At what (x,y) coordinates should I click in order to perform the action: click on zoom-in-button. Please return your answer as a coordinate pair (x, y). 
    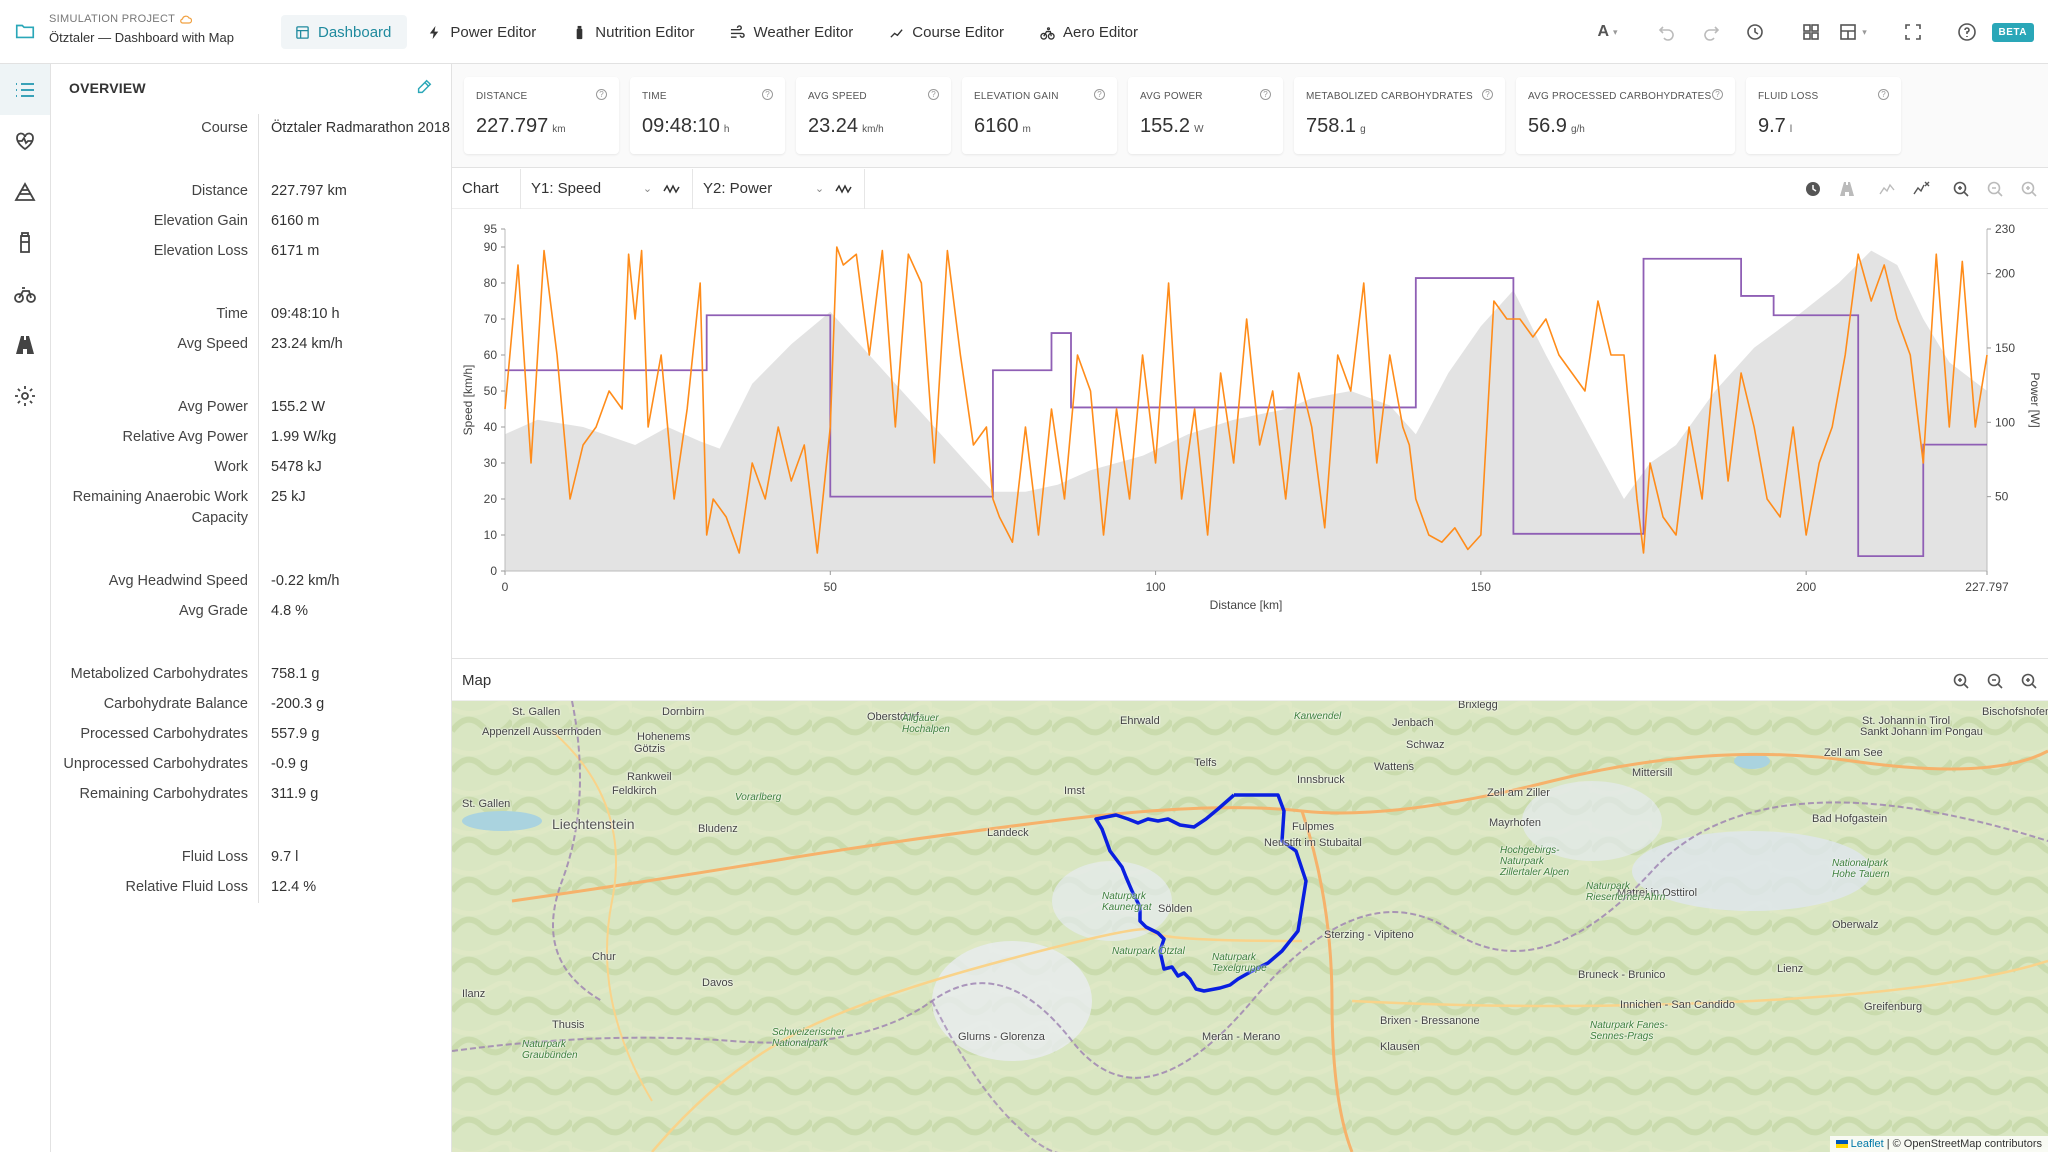
    Looking at the image, I should click on (1961, 189).